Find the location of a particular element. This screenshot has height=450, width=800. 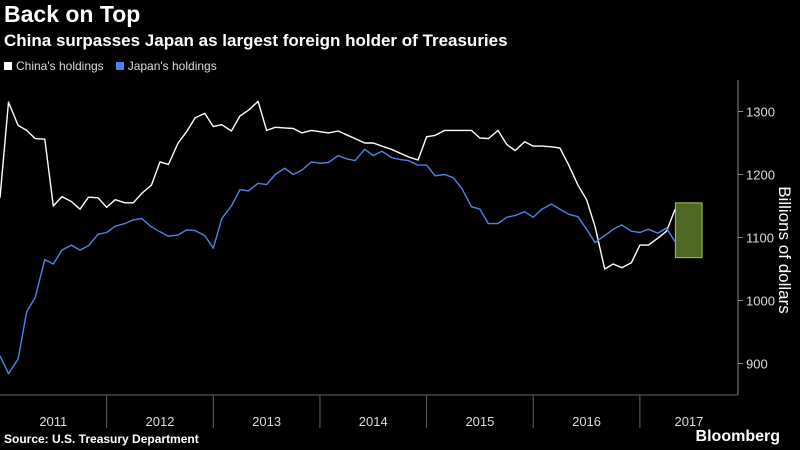

legend-item-japan: Japan's holdings is located at coordinates (166, 66).